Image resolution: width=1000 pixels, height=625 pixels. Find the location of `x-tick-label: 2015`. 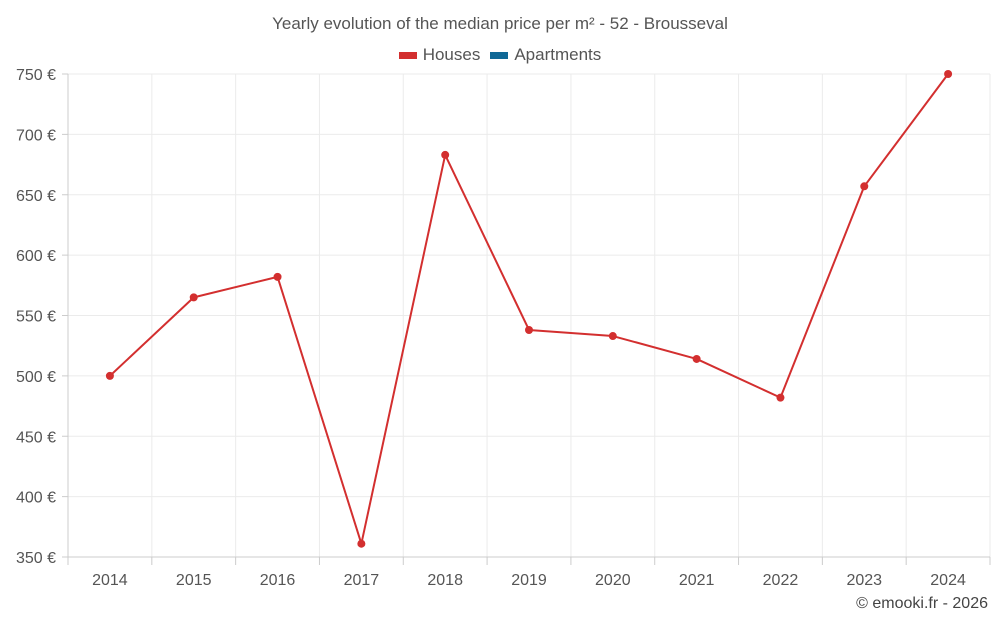

x-tick-label: 2015 is located at coordinates (194, 580).